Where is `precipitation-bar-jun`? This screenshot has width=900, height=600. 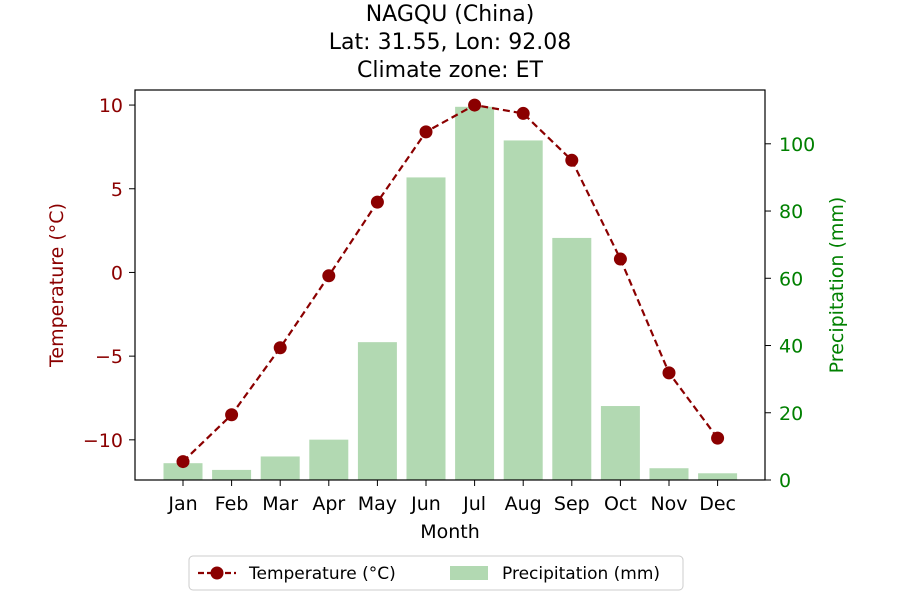
precipitation-bar-jun is located at coordinates (426, 328).